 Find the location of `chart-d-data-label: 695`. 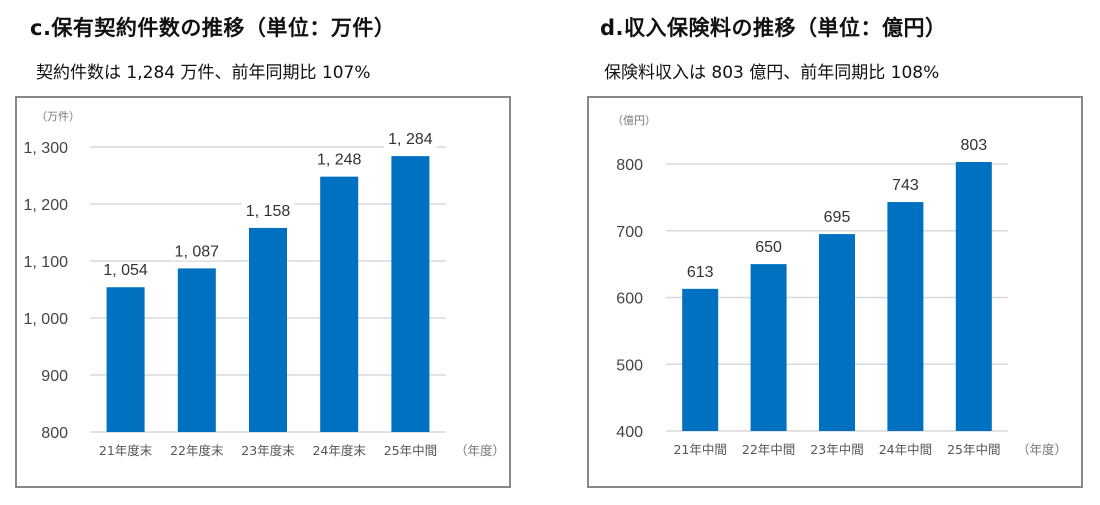

chart-d-data-label: 695 is located at coordinates (837, 217).